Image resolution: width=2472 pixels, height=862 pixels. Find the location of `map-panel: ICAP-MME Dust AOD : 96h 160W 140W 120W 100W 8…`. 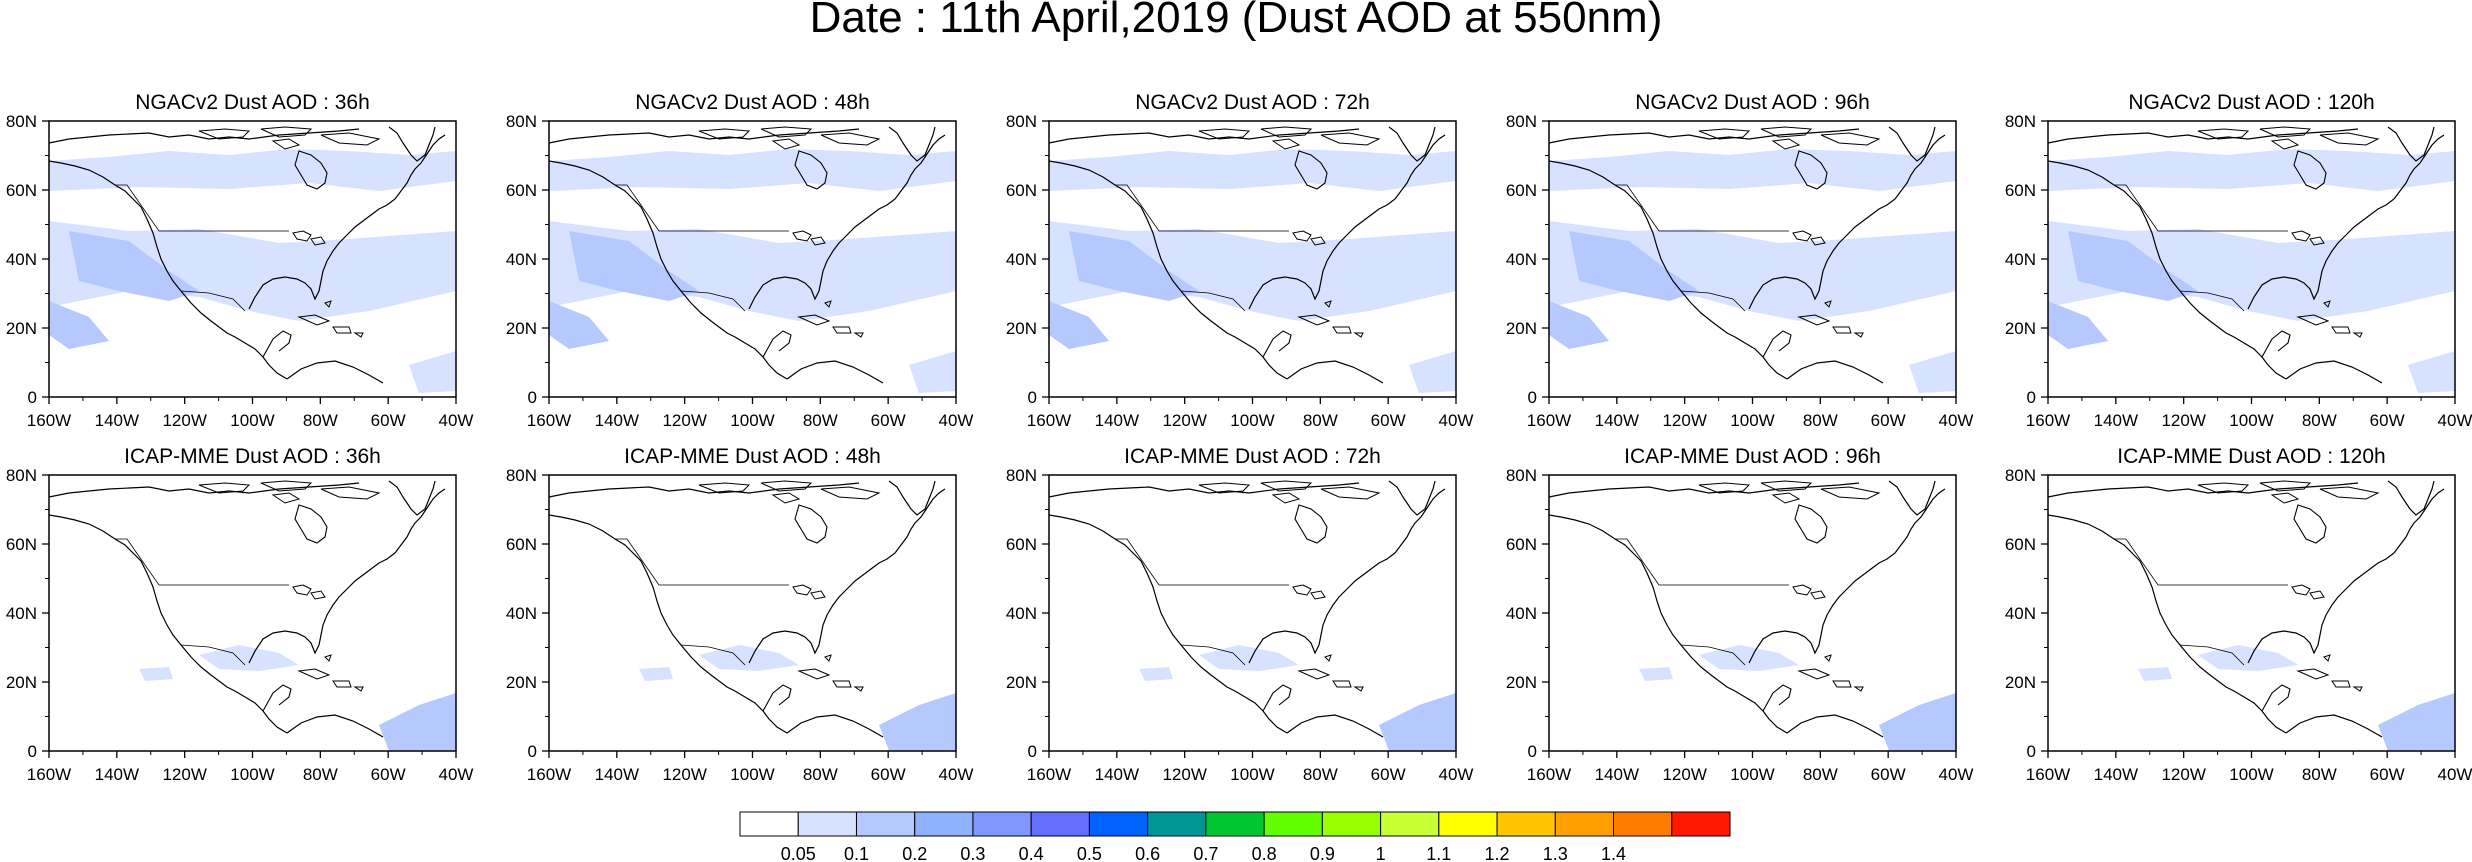

map-panel: ICAP-MME Dust AOD : 96h 160W 140W 120W 100W 8… is located at coordinates (1740, 614).